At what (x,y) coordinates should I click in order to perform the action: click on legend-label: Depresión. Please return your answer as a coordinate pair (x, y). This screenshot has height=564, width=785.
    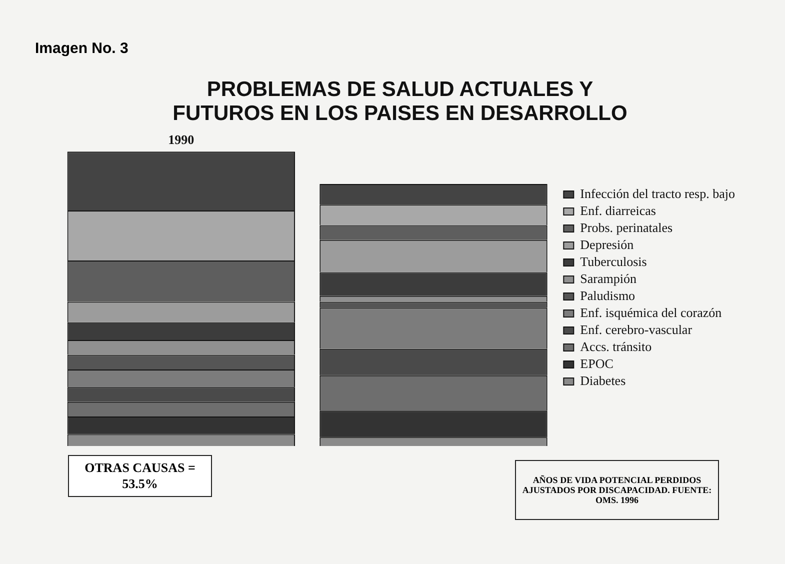
    Looking at the image, I should click on (607, 244).